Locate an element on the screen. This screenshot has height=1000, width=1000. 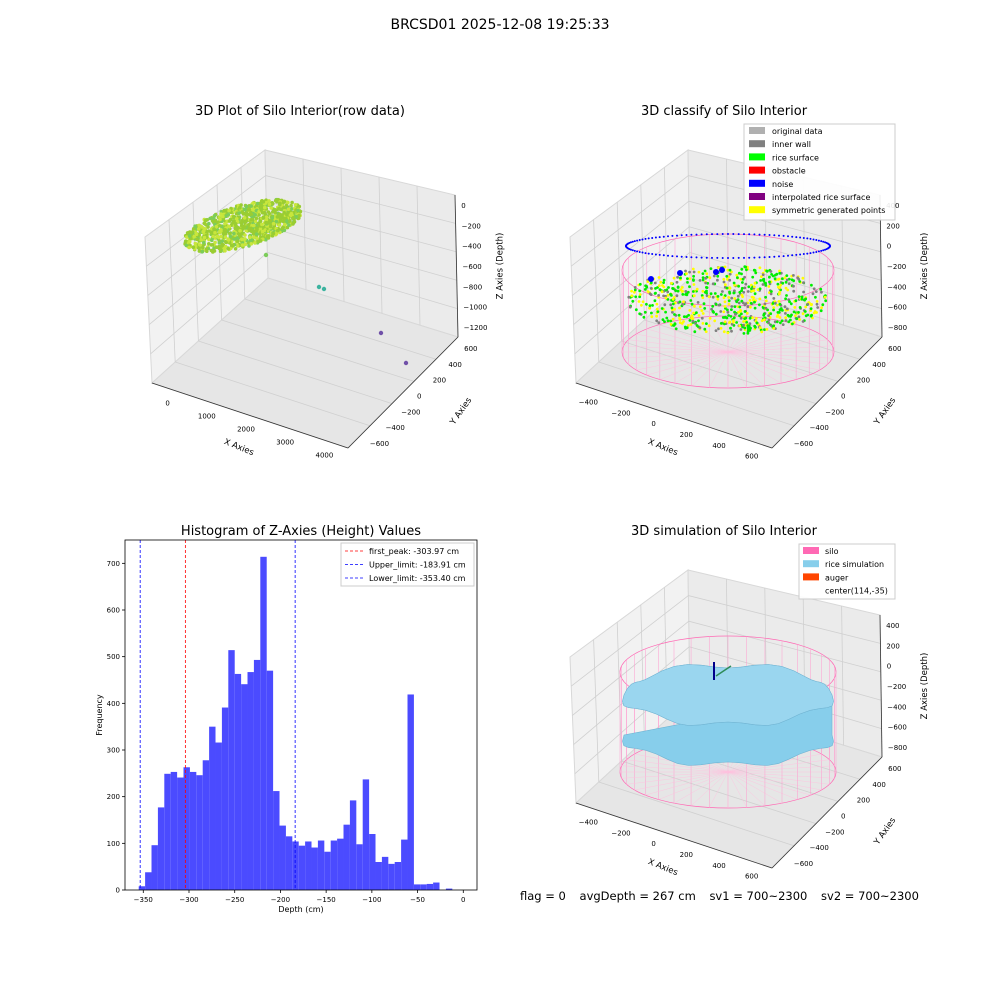
simulation-plot-title: 3D simulation of Silo Interior is located at coordinates (724, 531).